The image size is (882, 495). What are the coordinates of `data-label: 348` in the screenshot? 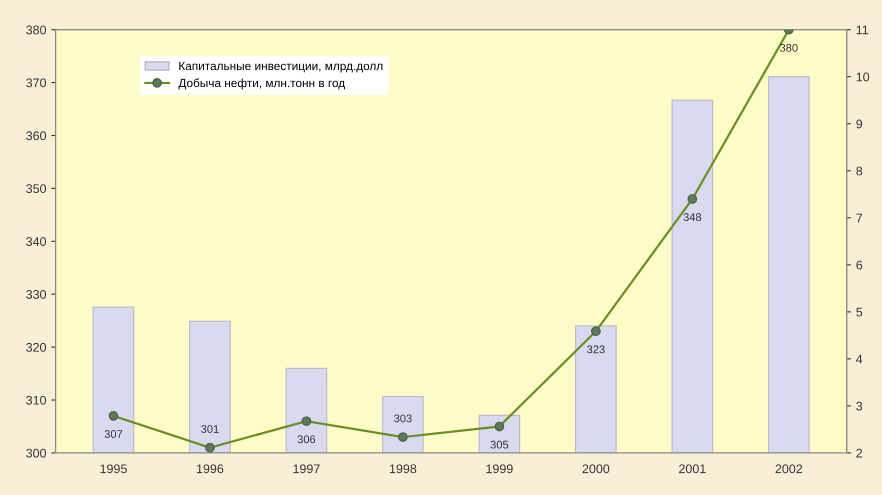 It's located at (693, 217).